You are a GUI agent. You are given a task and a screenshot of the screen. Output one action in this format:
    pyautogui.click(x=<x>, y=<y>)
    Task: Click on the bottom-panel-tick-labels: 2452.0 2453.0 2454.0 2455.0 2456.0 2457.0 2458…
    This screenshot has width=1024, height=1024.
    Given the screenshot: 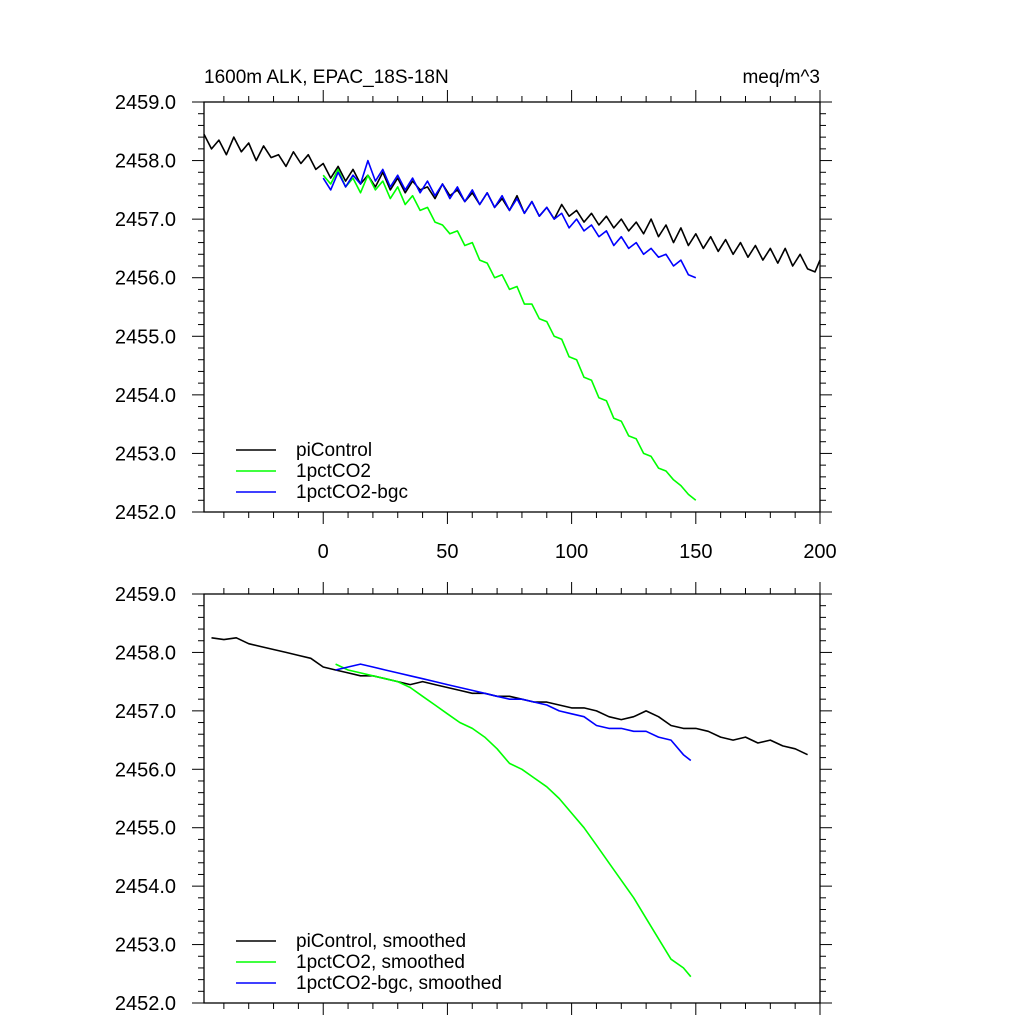 What is the action you would take?
    pyautogui.click(x=145, y=799)
    